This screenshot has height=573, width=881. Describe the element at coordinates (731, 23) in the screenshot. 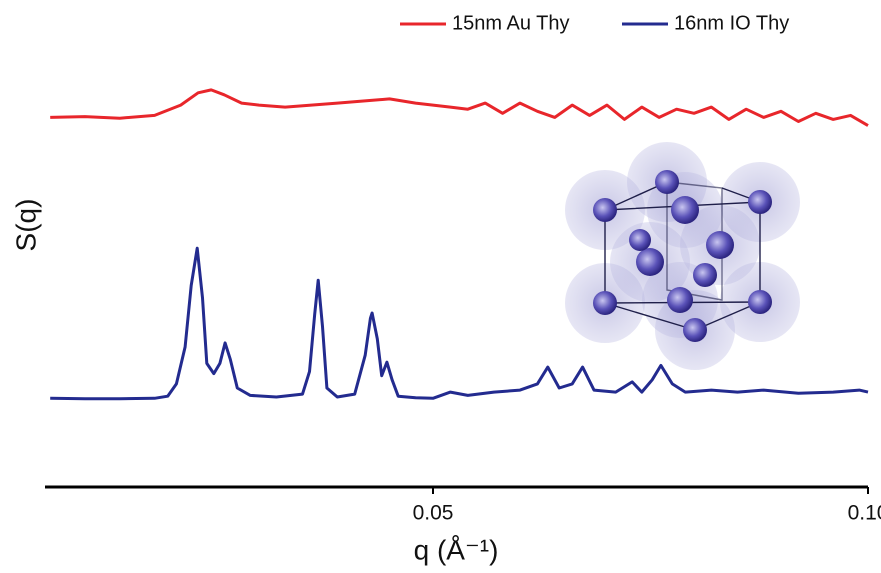

I see `legend-label: 16nm IO Thy` at that location.